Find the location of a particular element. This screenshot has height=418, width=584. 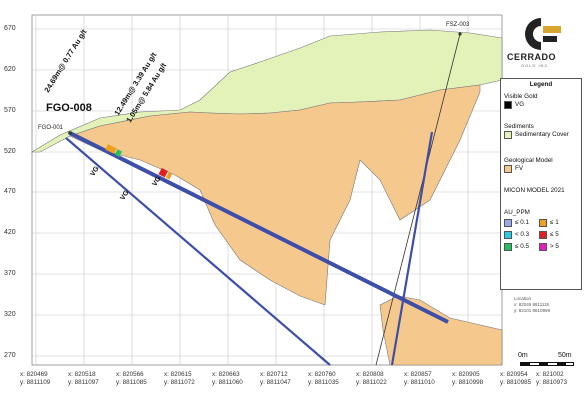

elevation-label: 370 is located at coordinates (10, 273).